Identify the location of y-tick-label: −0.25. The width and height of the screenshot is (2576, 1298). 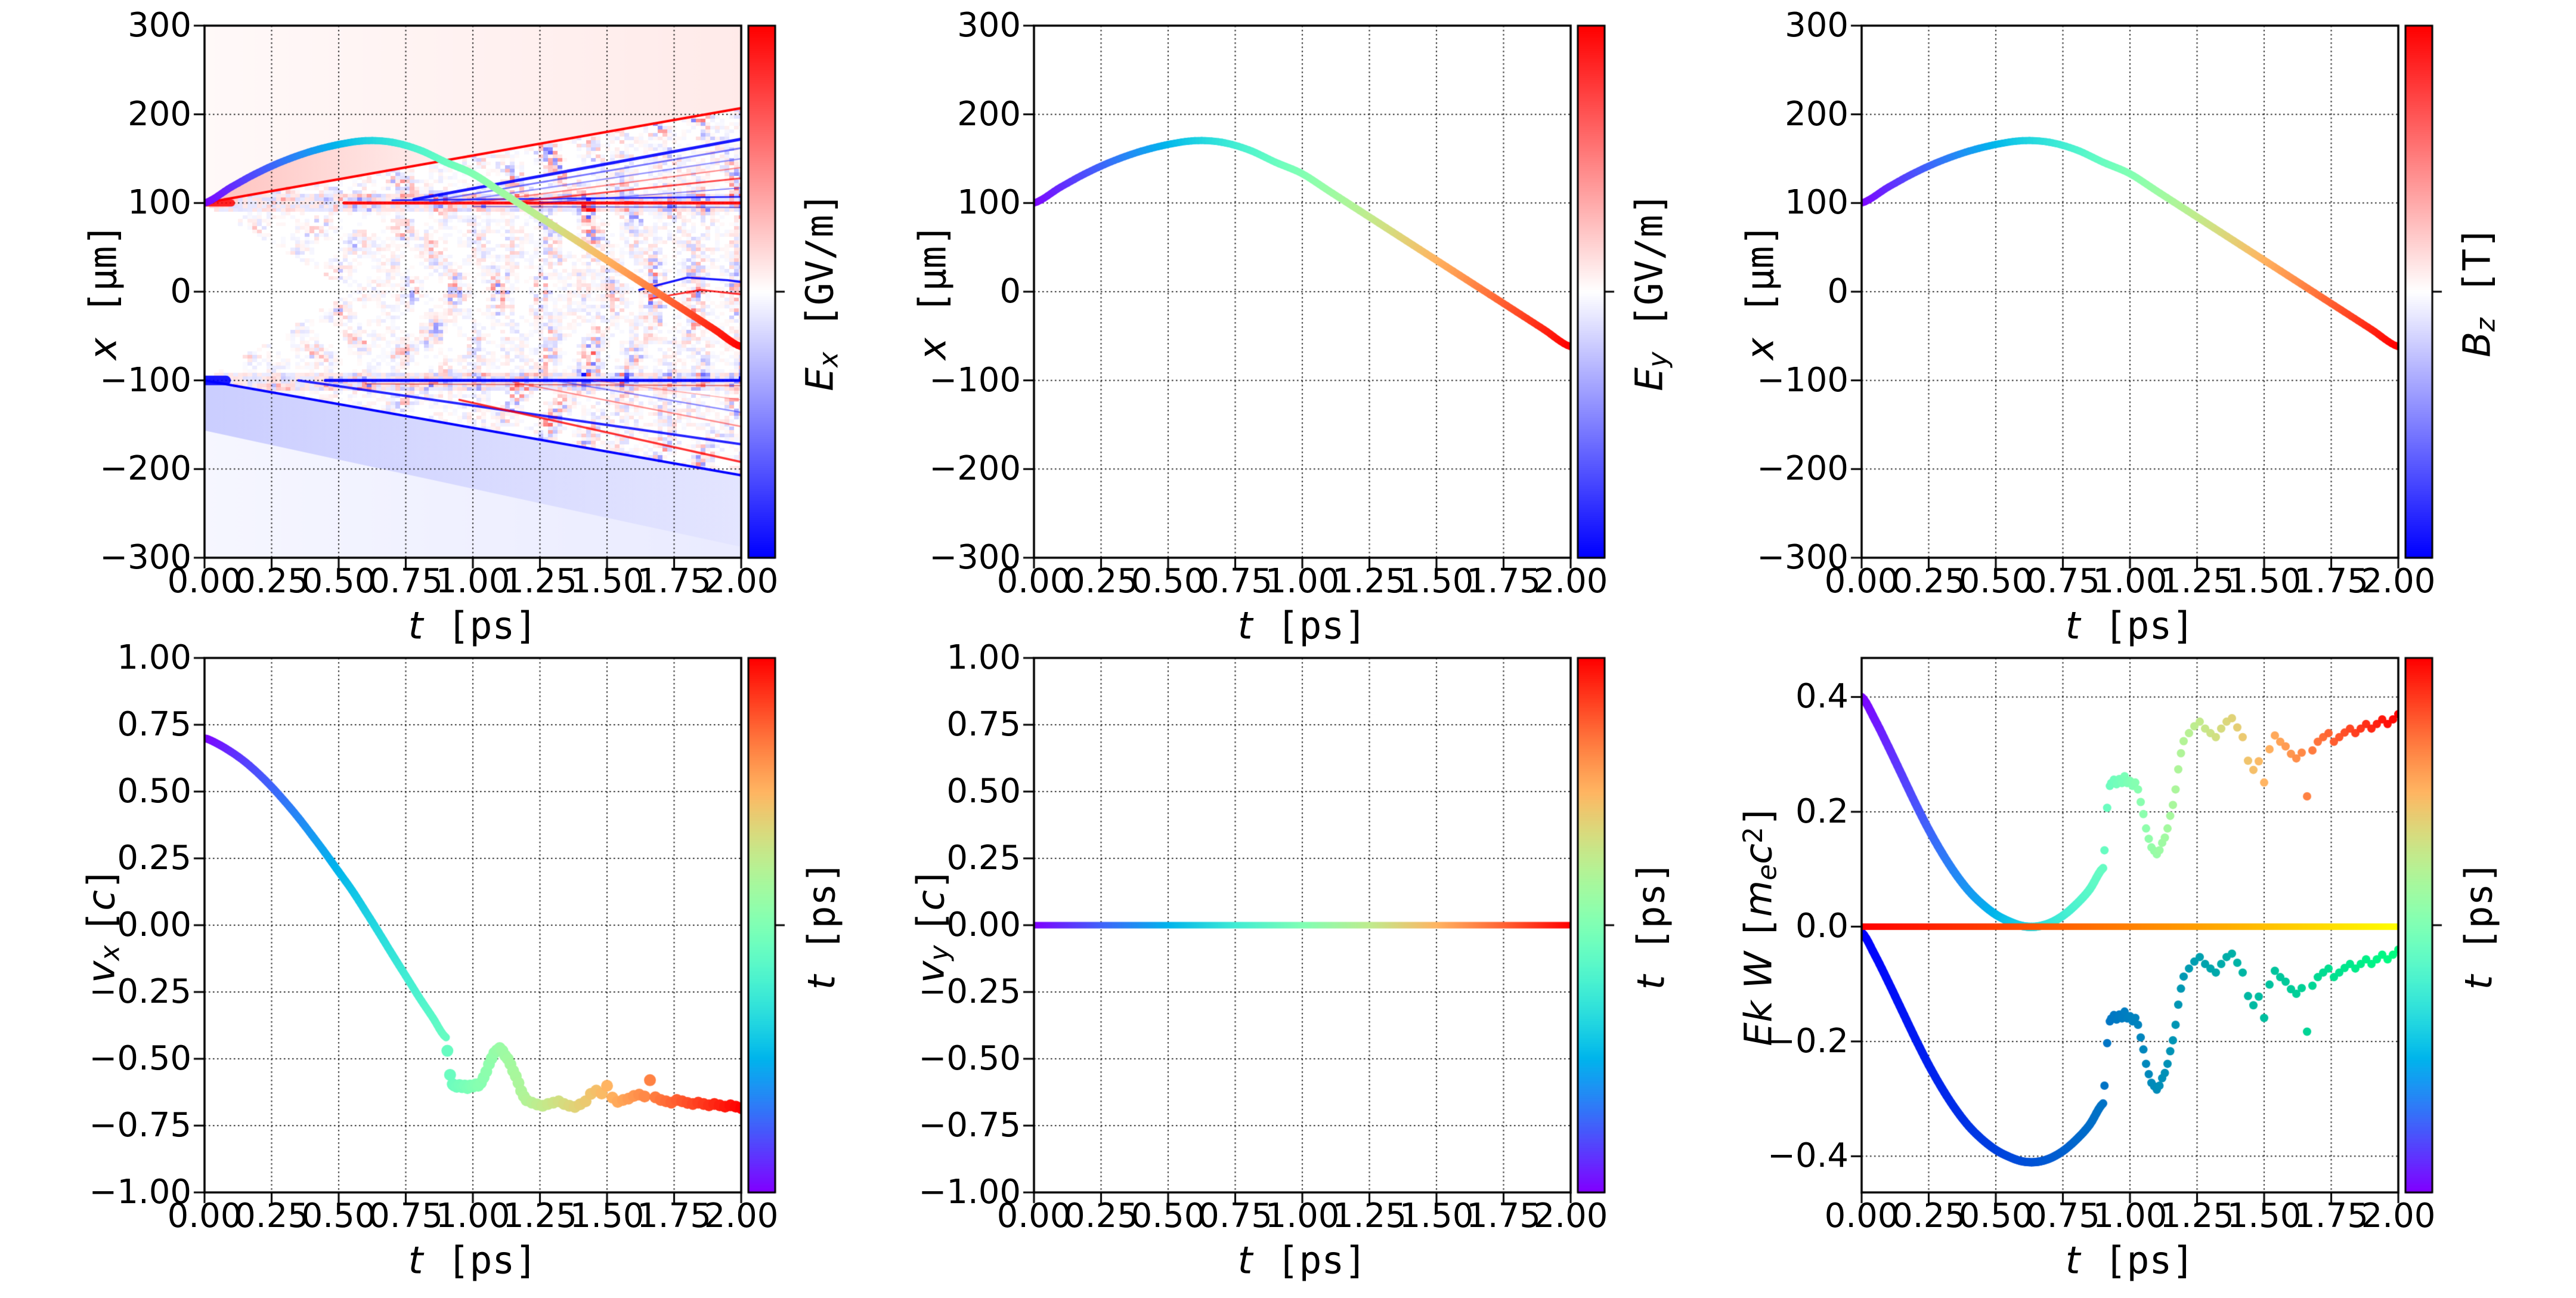
(969, 992).